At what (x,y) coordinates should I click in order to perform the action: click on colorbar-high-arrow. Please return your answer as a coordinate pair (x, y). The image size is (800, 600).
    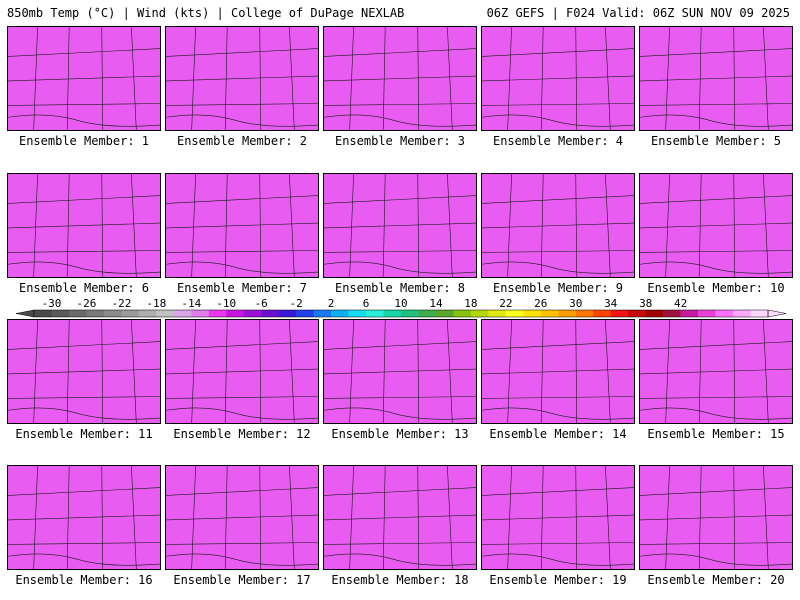
    Looking at the image, I should click on (777, 313).